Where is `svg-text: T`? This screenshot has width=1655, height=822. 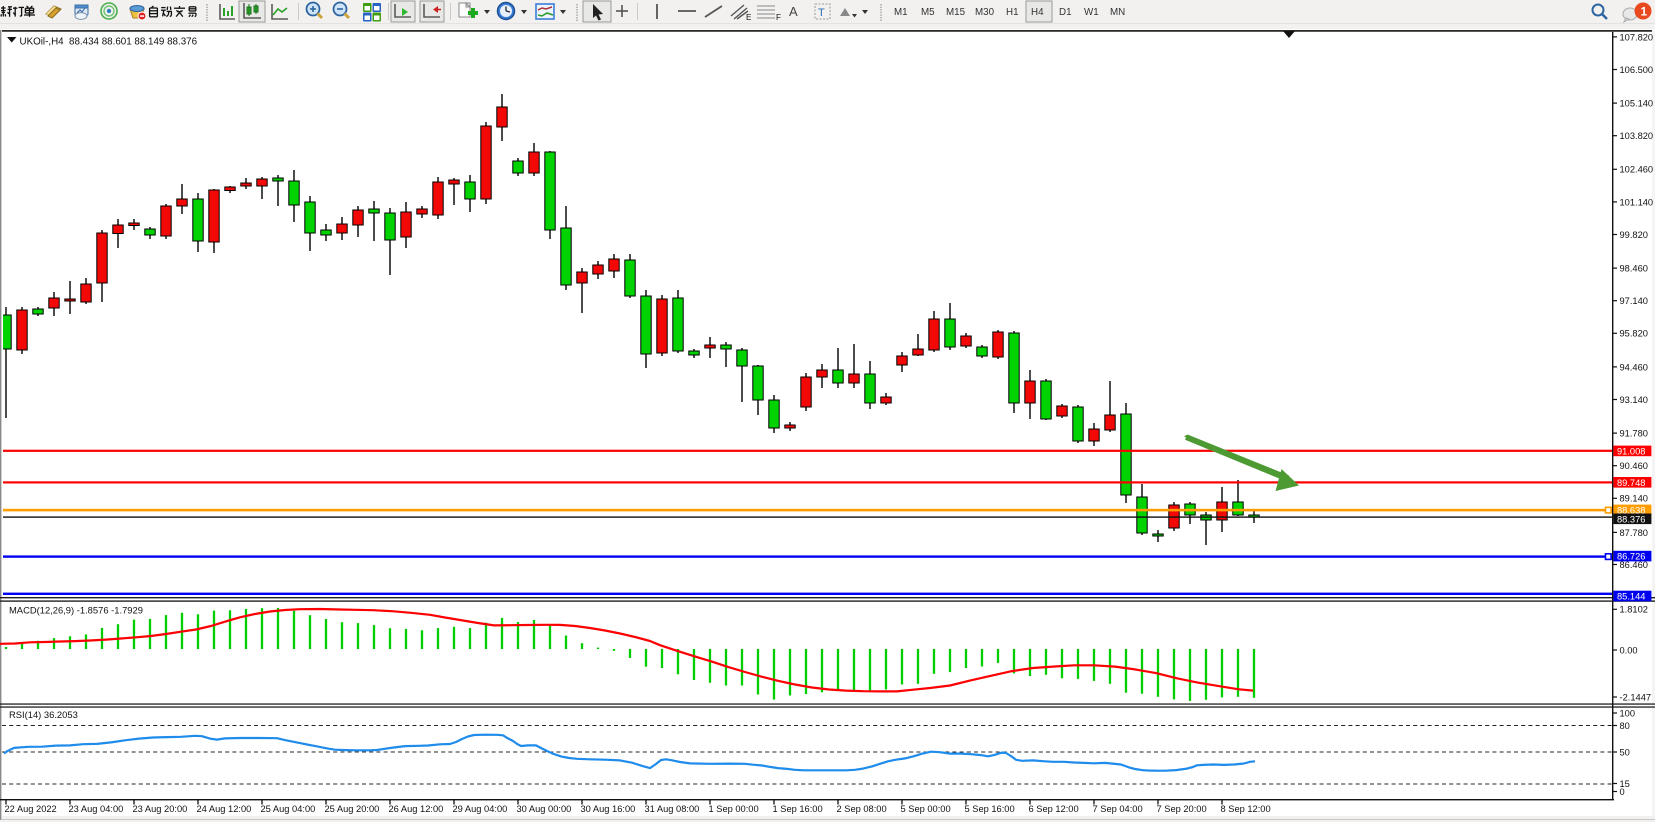 svg-text: T is located at coordinates (821, 13).